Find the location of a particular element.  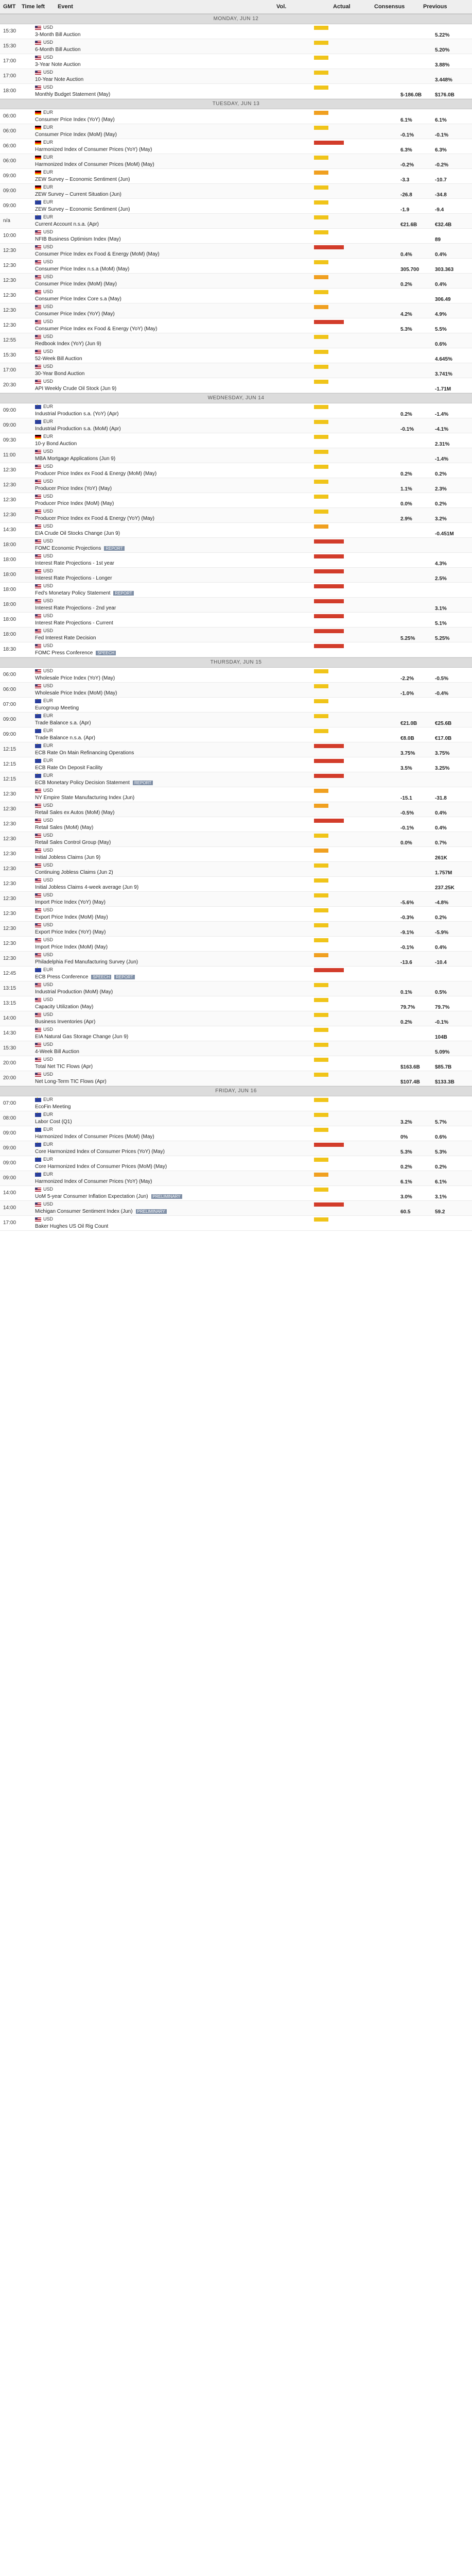

event-name: Retail Sales (MoM) (May) is located at coordinates (64, 828).